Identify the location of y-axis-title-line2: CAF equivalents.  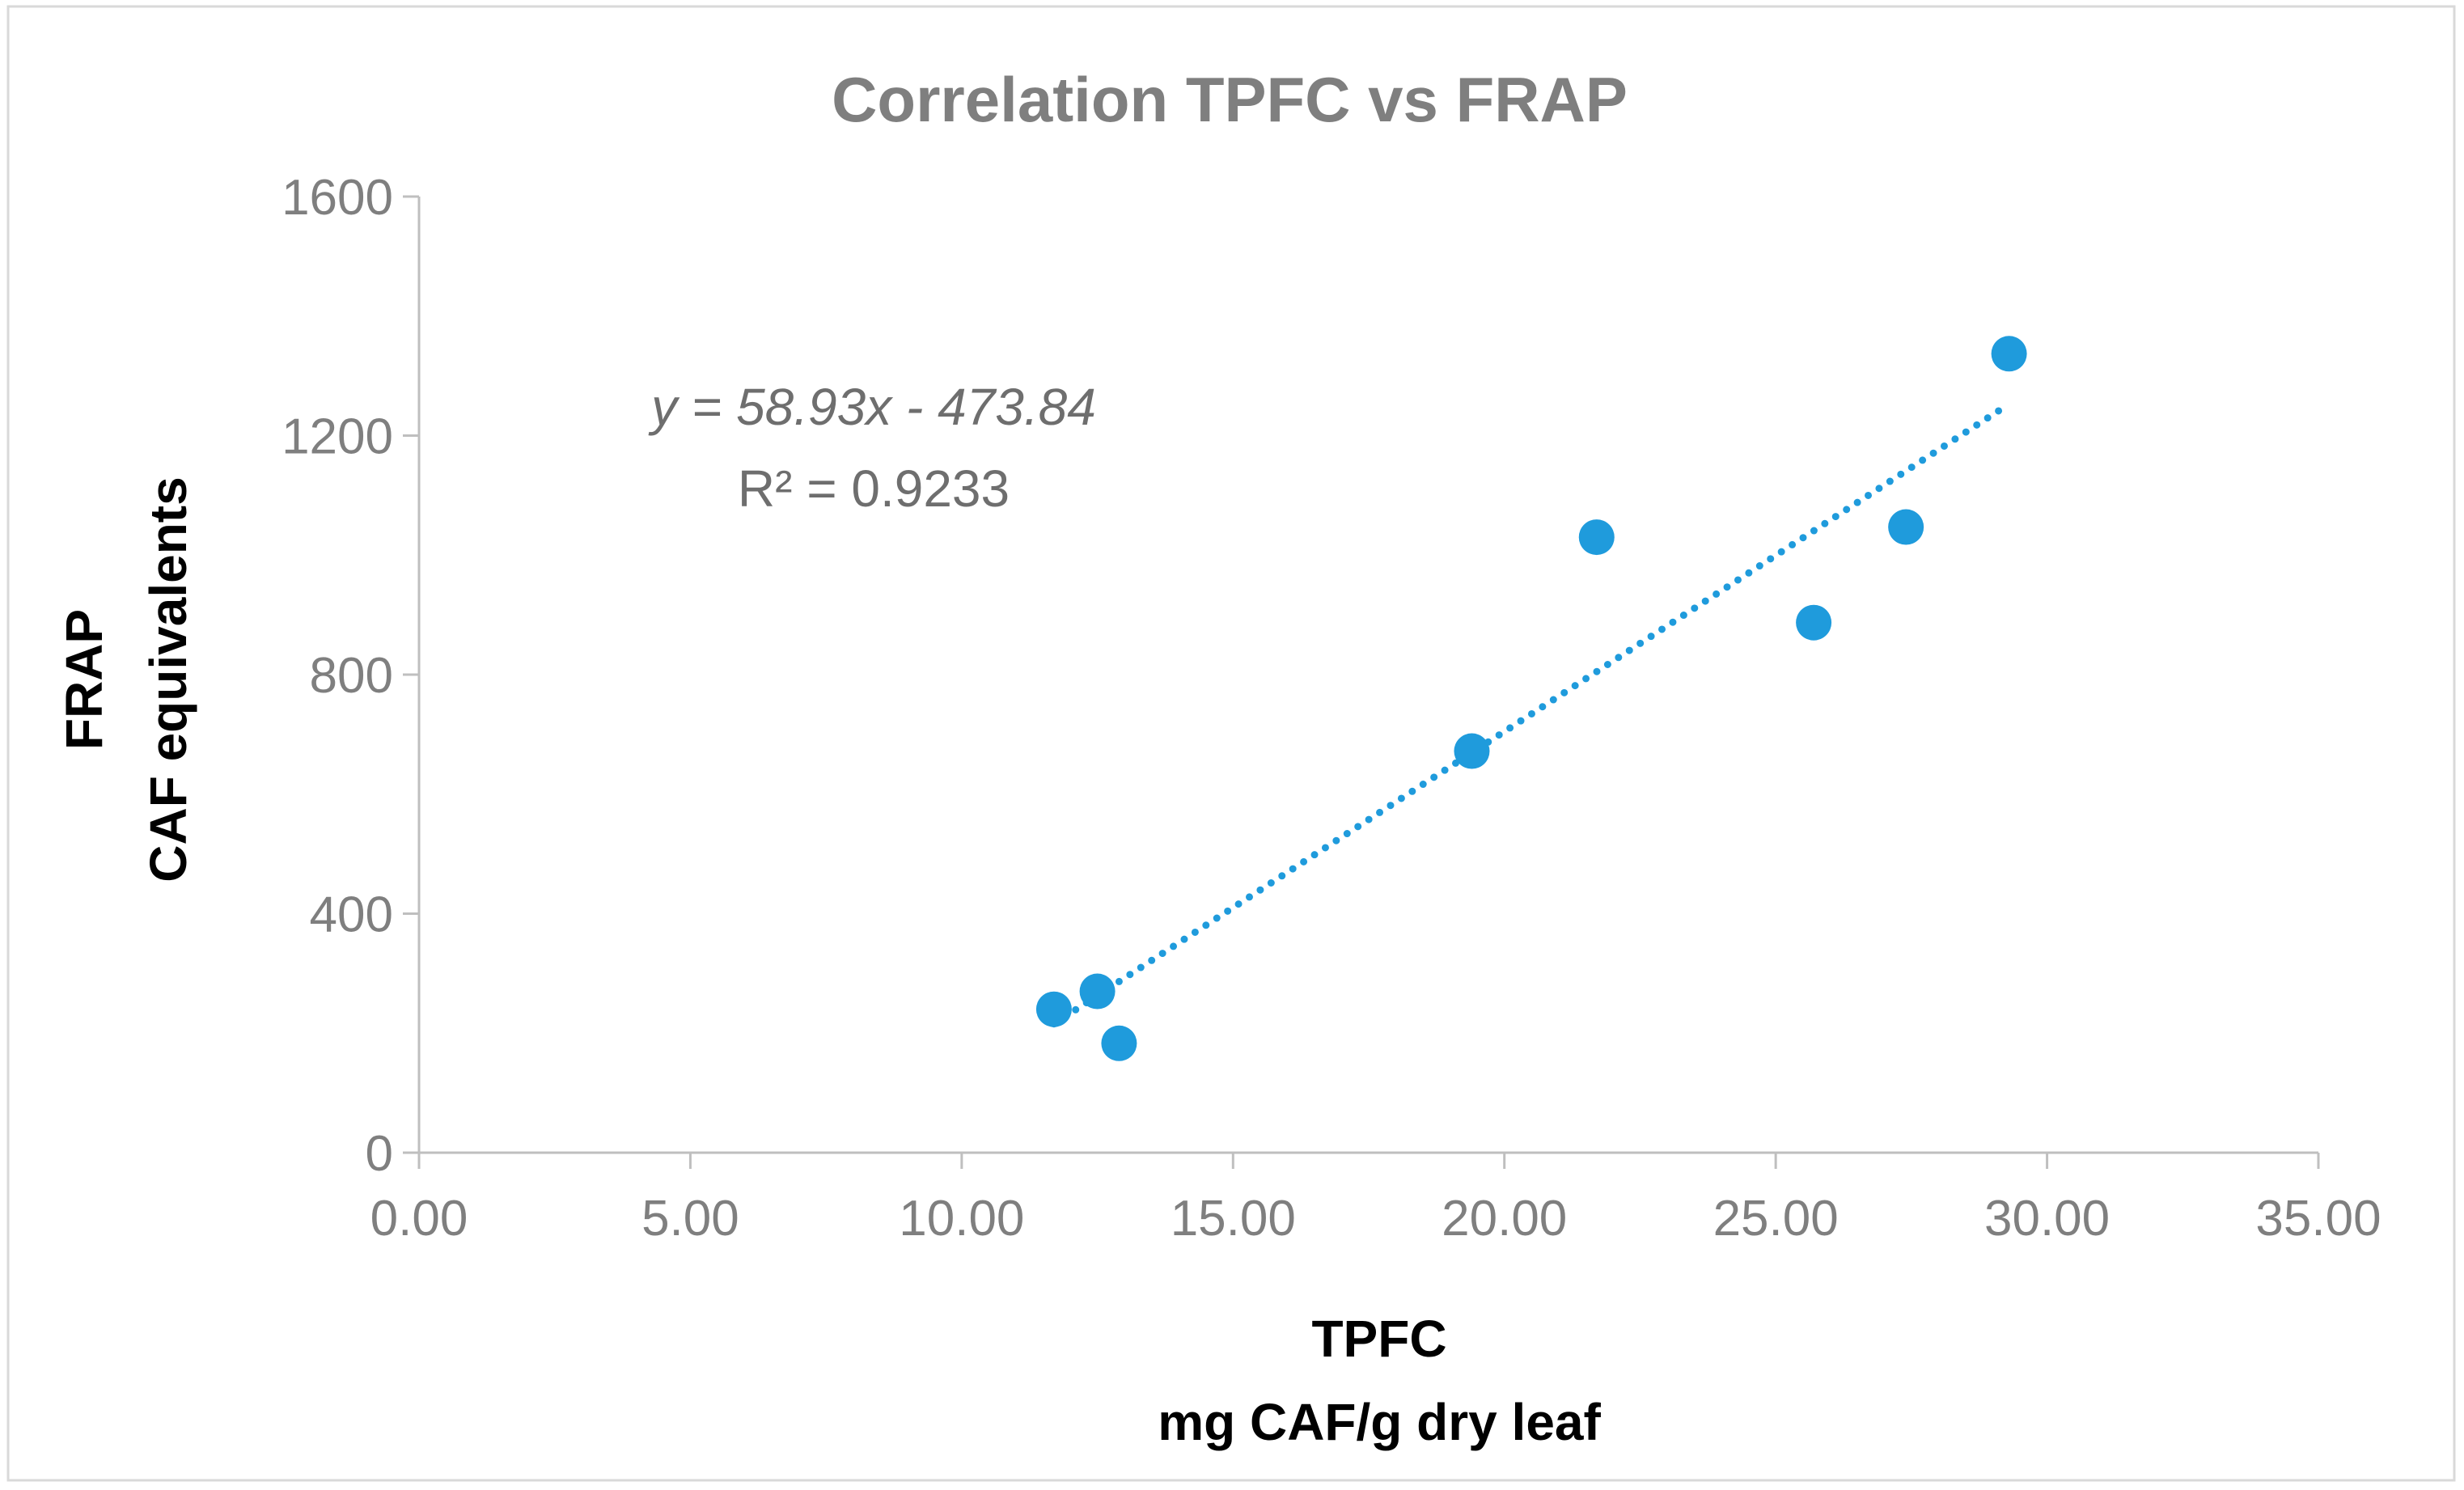
(168, 679).